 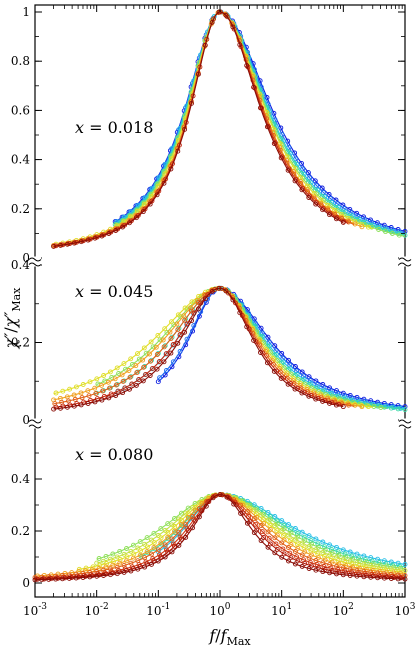 I want to click on panel-label: x = 0.080, so click(x=114, y=454).